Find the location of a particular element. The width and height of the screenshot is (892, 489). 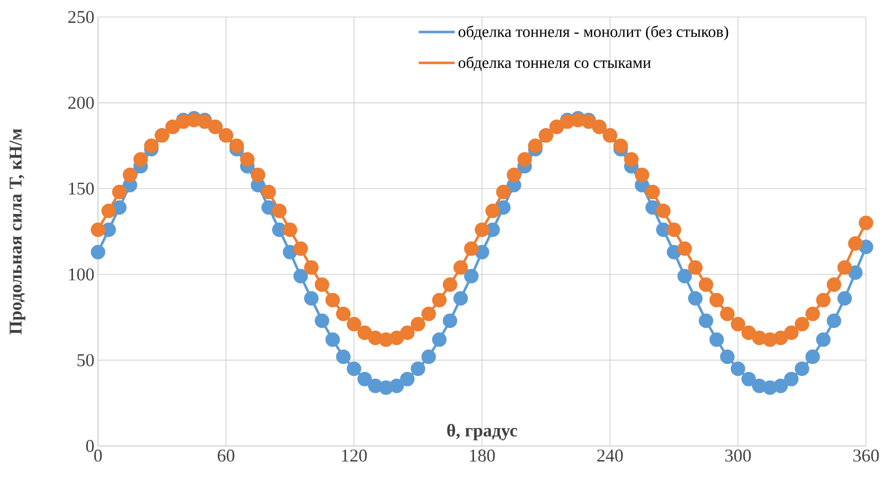

x-tick-label: 180 is located at coordinates (482, 456).